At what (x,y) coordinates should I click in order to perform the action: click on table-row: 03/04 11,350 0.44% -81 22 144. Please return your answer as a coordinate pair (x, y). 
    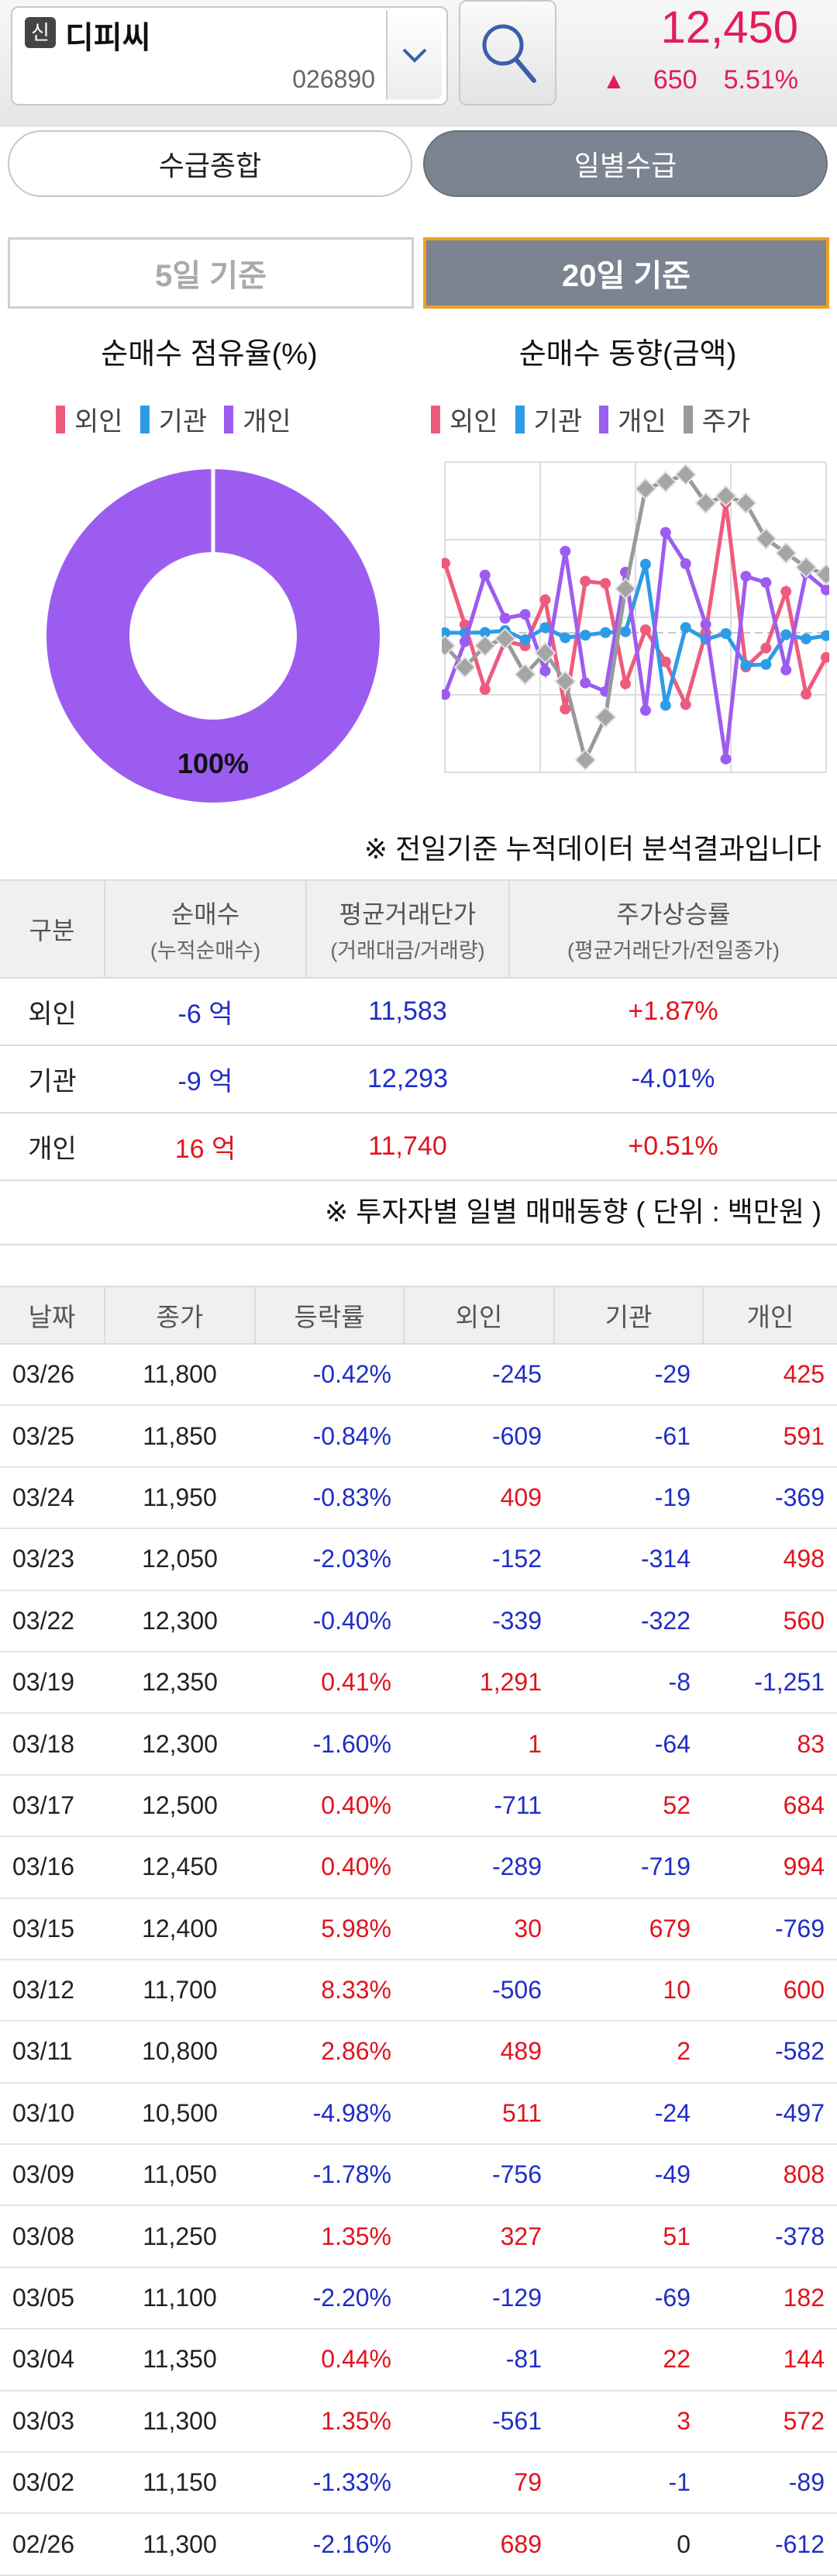
    Looking at the image, I should click on (418, 2360).